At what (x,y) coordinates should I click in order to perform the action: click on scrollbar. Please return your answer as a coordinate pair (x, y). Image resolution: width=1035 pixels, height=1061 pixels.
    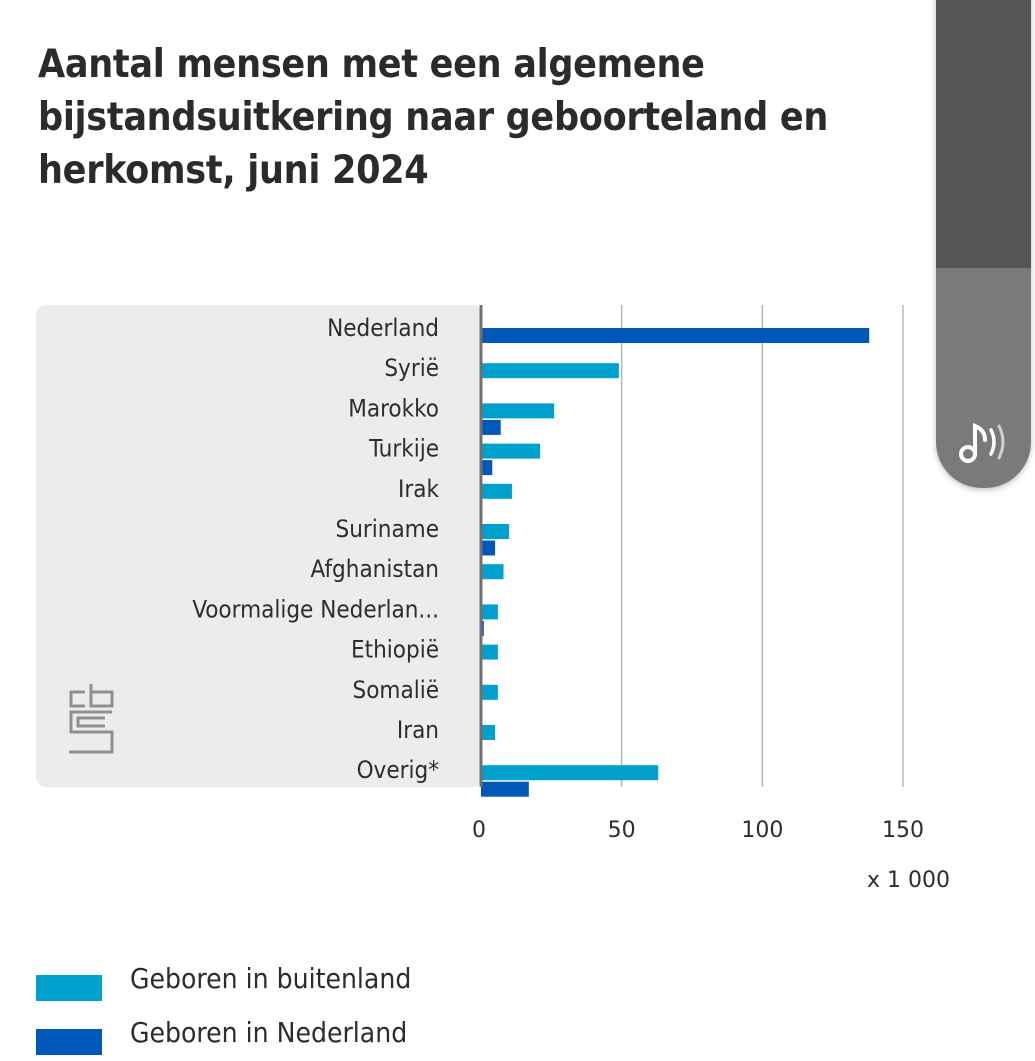
    Looking at the image, I should click on (983, 244).